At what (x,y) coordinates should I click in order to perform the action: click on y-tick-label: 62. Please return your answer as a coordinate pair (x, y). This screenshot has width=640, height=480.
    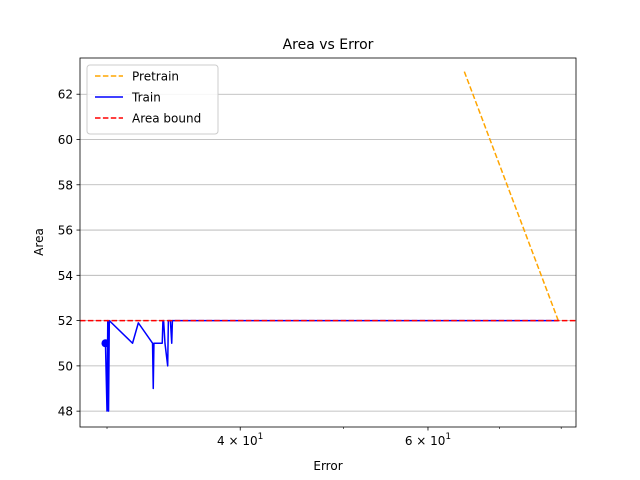
    Looking at the image, I should click on (65, 95).